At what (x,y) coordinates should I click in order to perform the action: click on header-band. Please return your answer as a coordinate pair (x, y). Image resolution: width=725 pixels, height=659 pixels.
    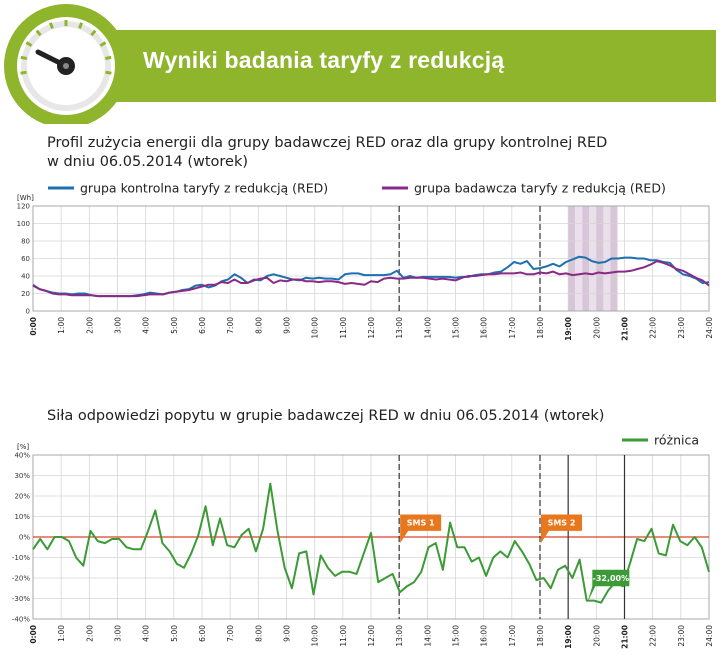
    Looking at the image, I should click on (412, 66).